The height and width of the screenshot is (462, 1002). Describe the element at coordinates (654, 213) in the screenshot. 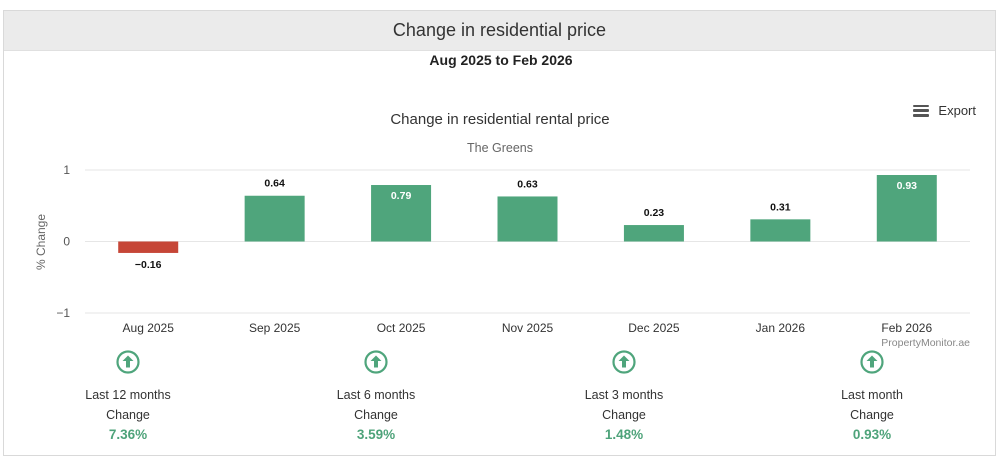

I see `data-label: 0.23` at that location.